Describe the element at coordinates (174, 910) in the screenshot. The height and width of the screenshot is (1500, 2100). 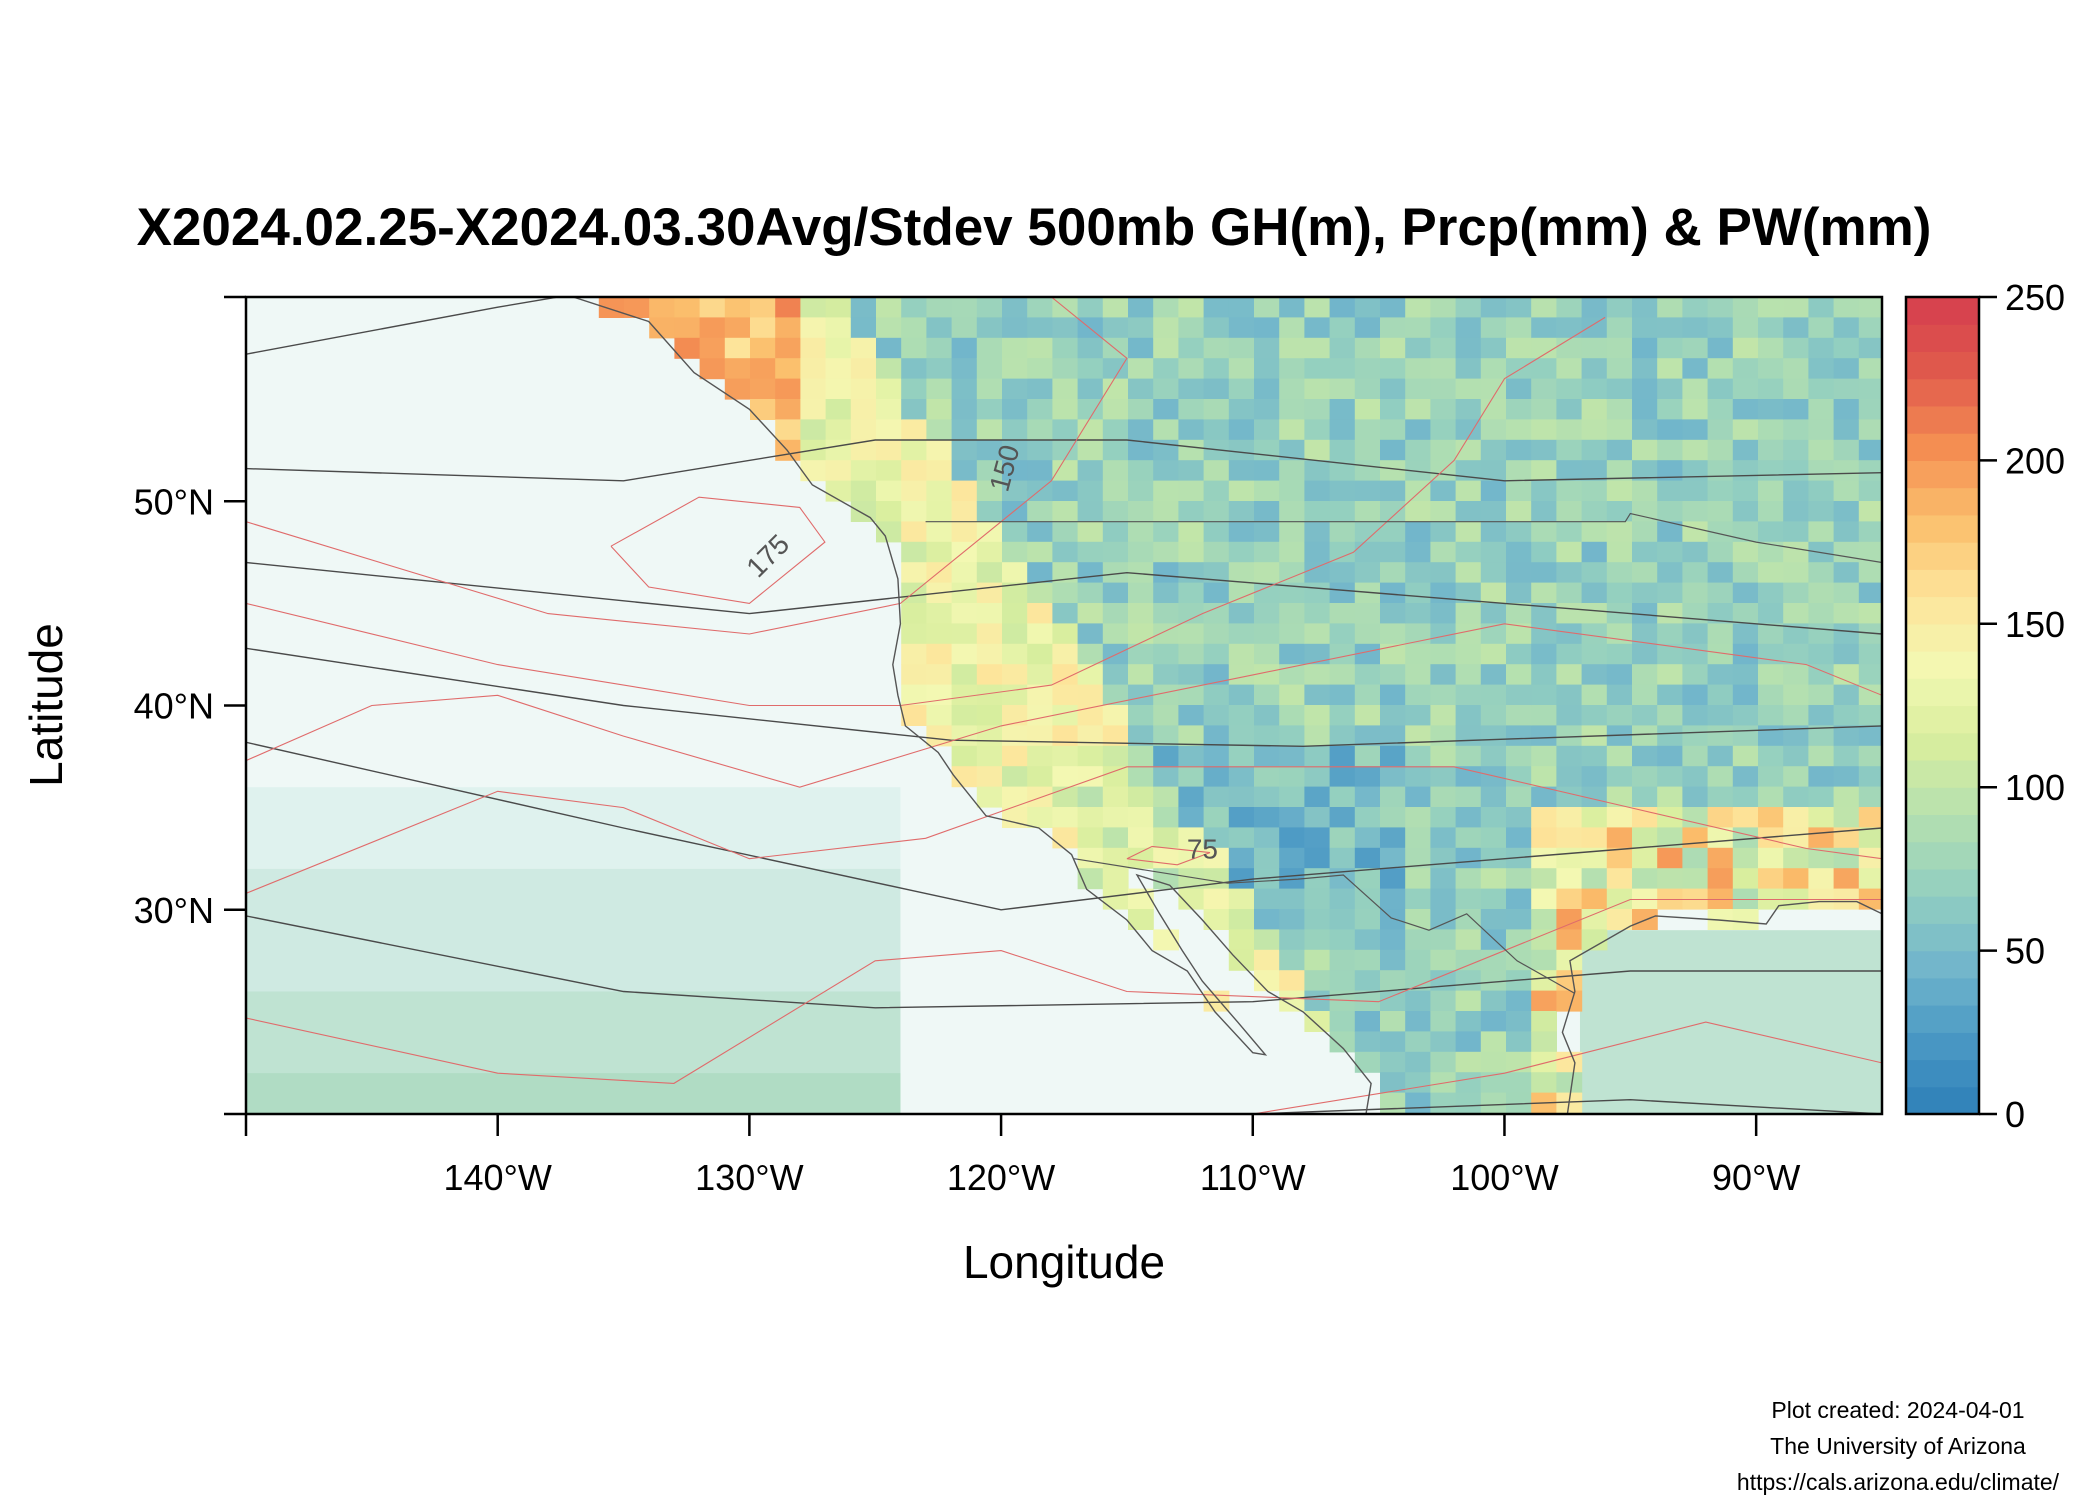
I see `y-tick-label: 30°N` at that location.